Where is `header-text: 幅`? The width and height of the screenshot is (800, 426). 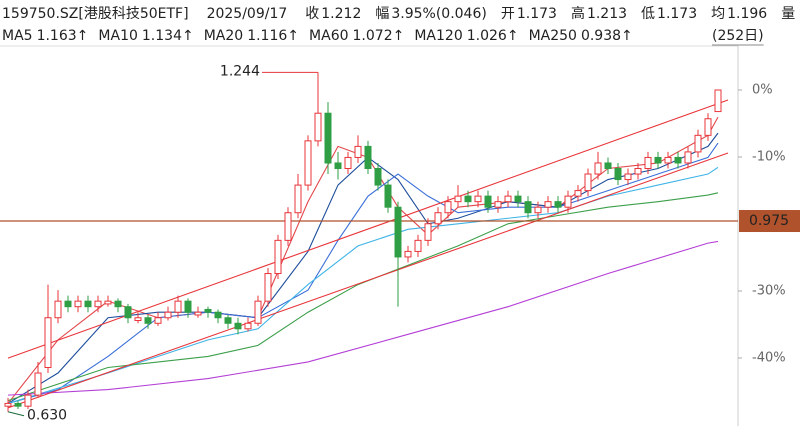
header-text: 幅 is located at coordinates (382, 14).